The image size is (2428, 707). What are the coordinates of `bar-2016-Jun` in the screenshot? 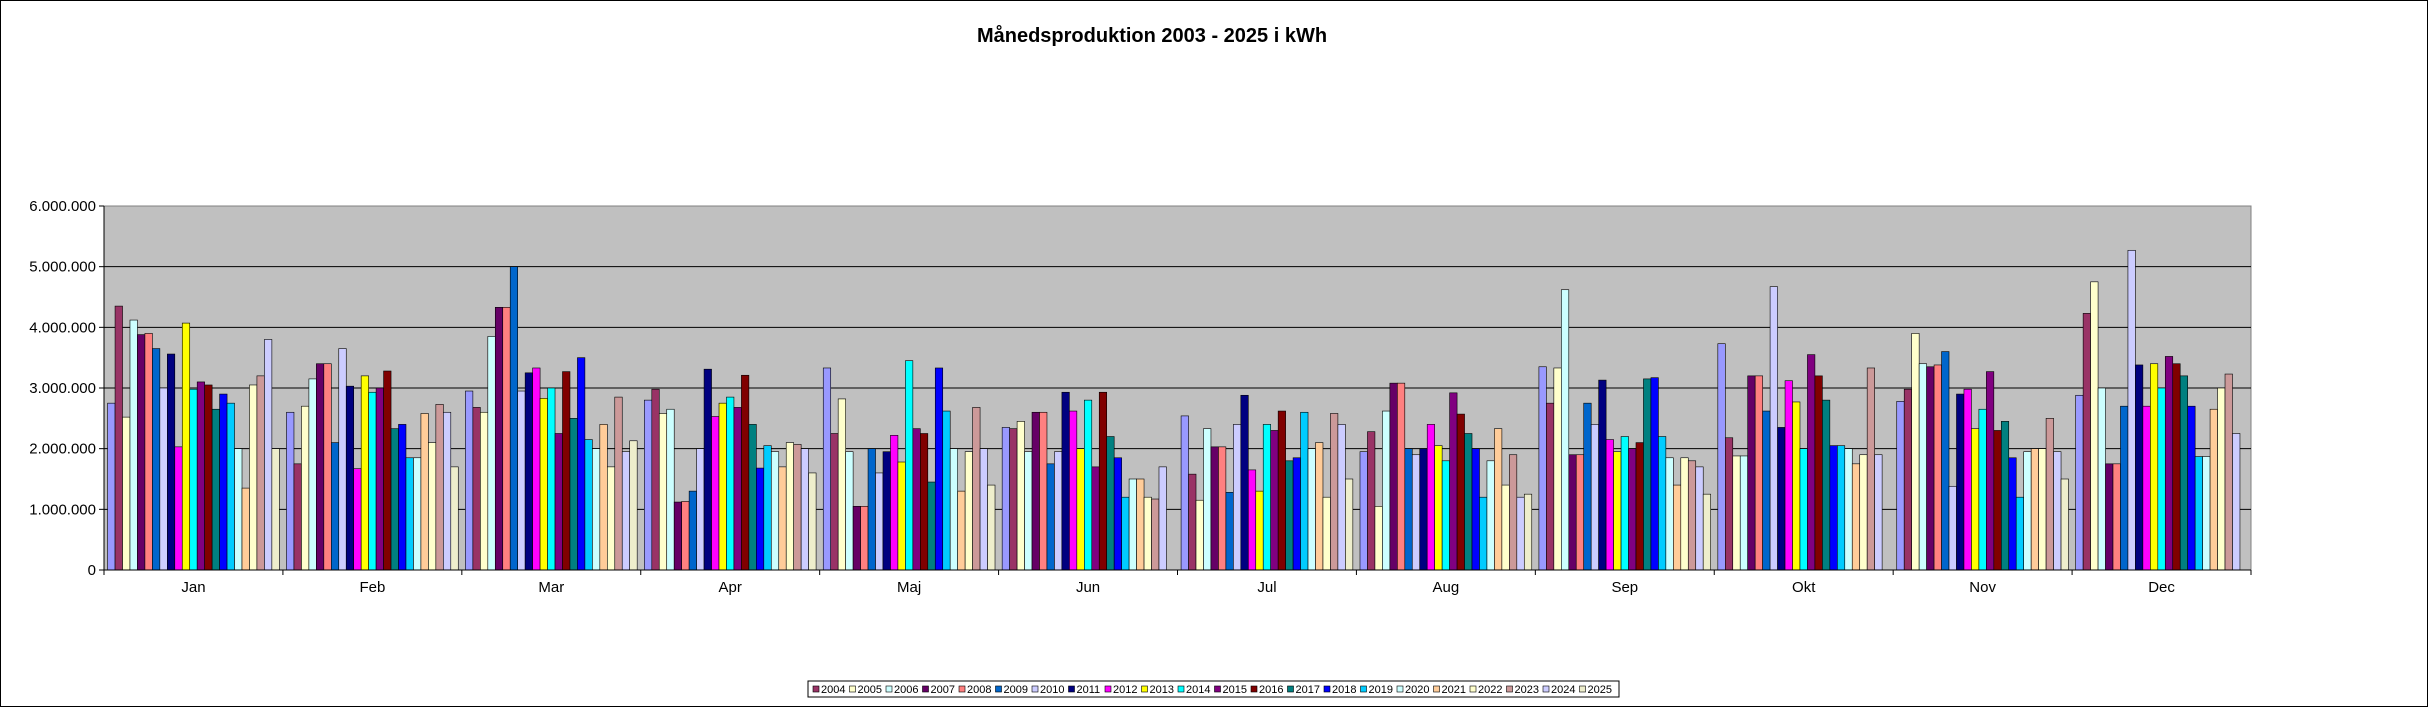 It's located at (1103, 481).